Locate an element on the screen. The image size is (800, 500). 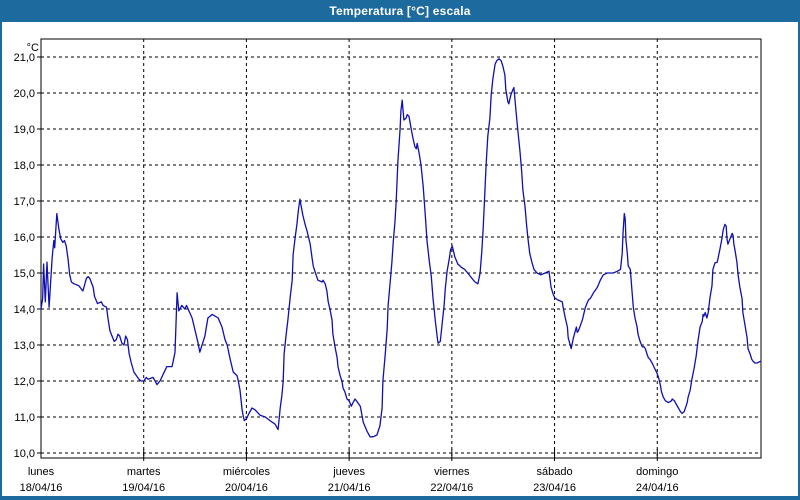
chart-title: Temperatura [°C] escala is located at coordinates (400, 11).